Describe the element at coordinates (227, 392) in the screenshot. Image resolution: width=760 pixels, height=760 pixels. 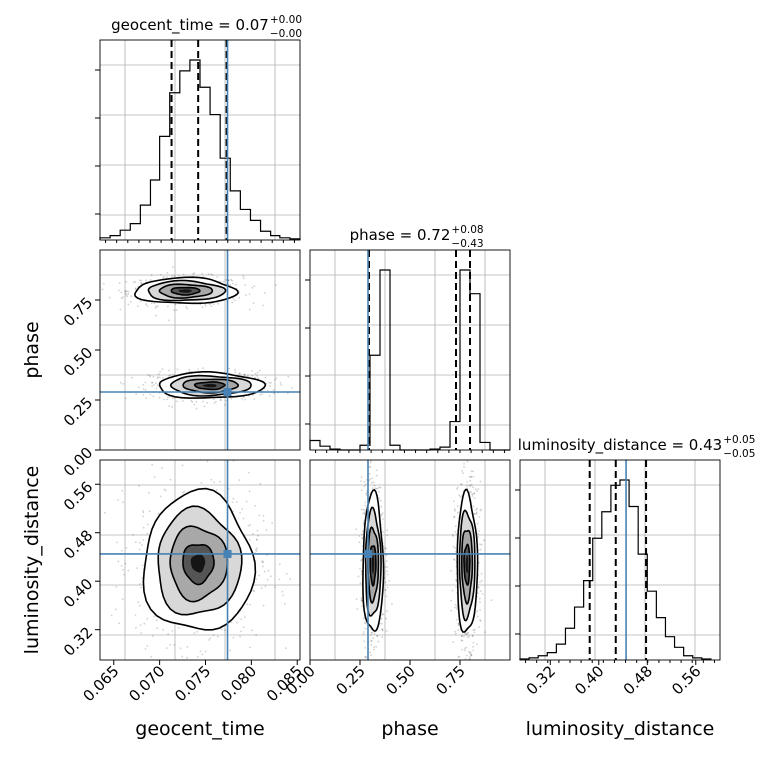
I see `truth-marker` at that location.